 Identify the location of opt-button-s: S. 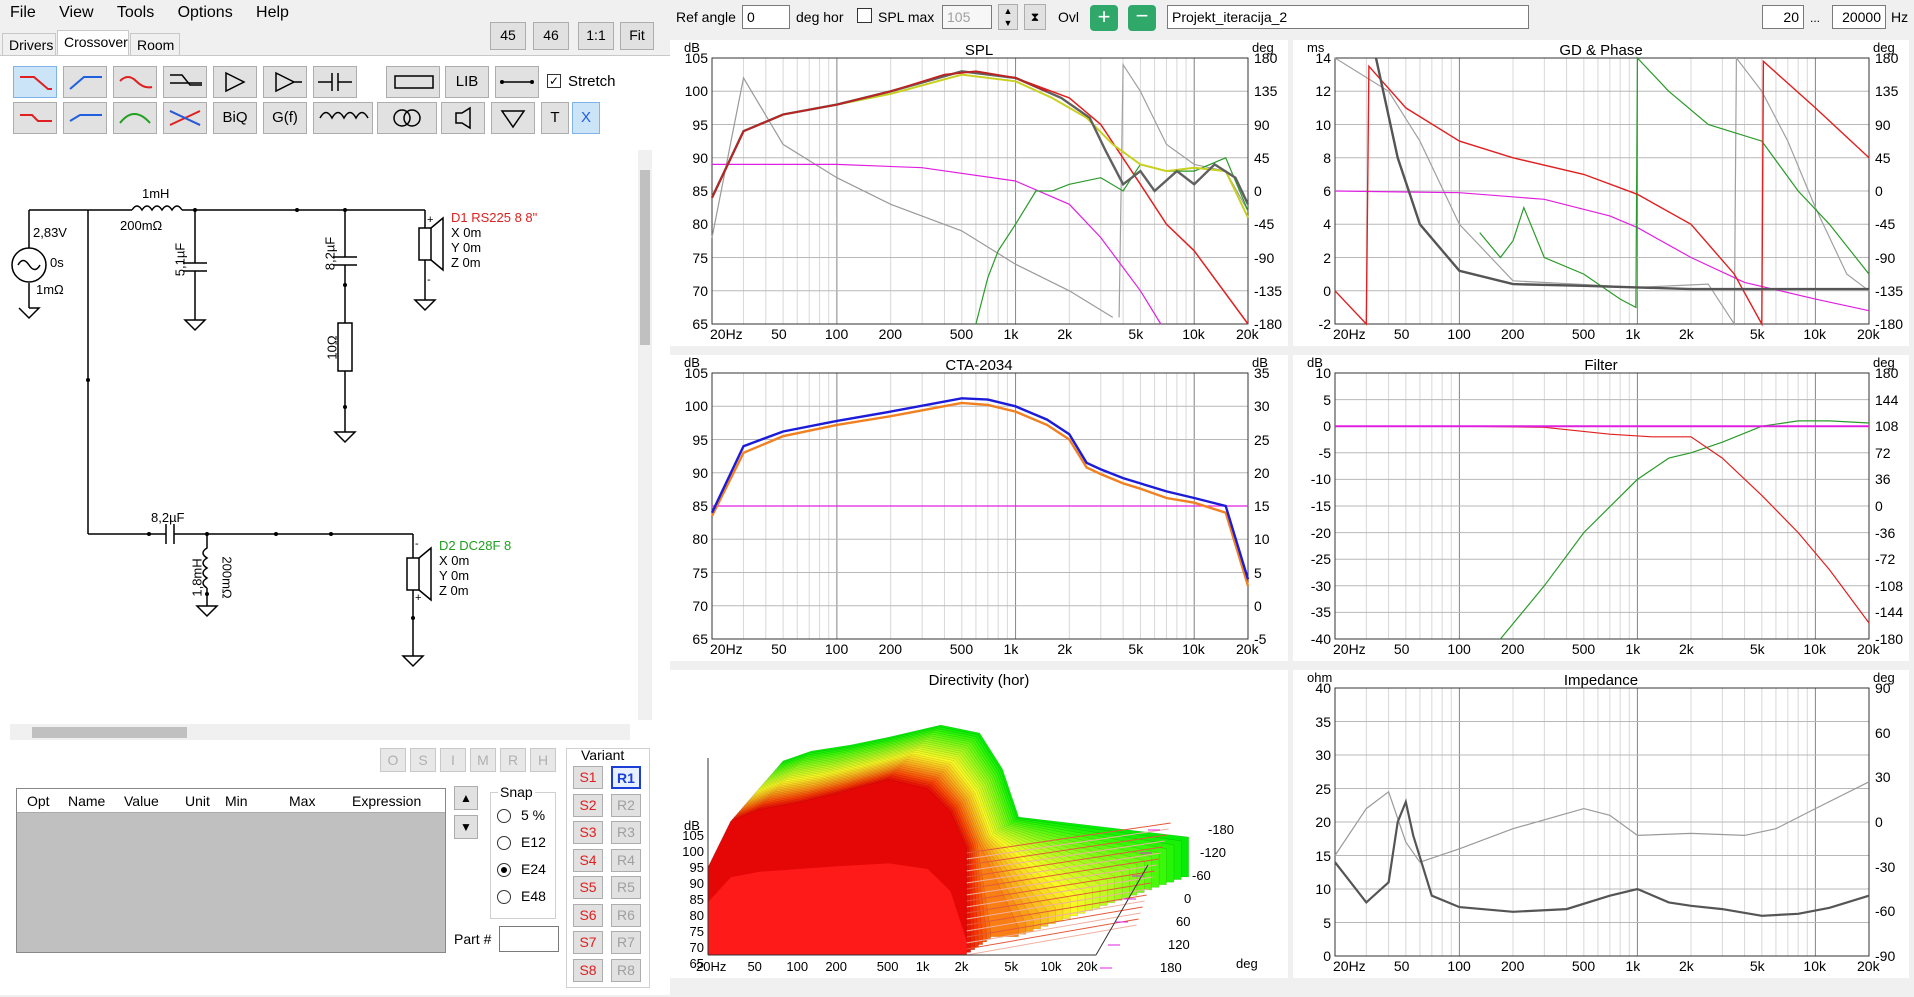
(423, 760).